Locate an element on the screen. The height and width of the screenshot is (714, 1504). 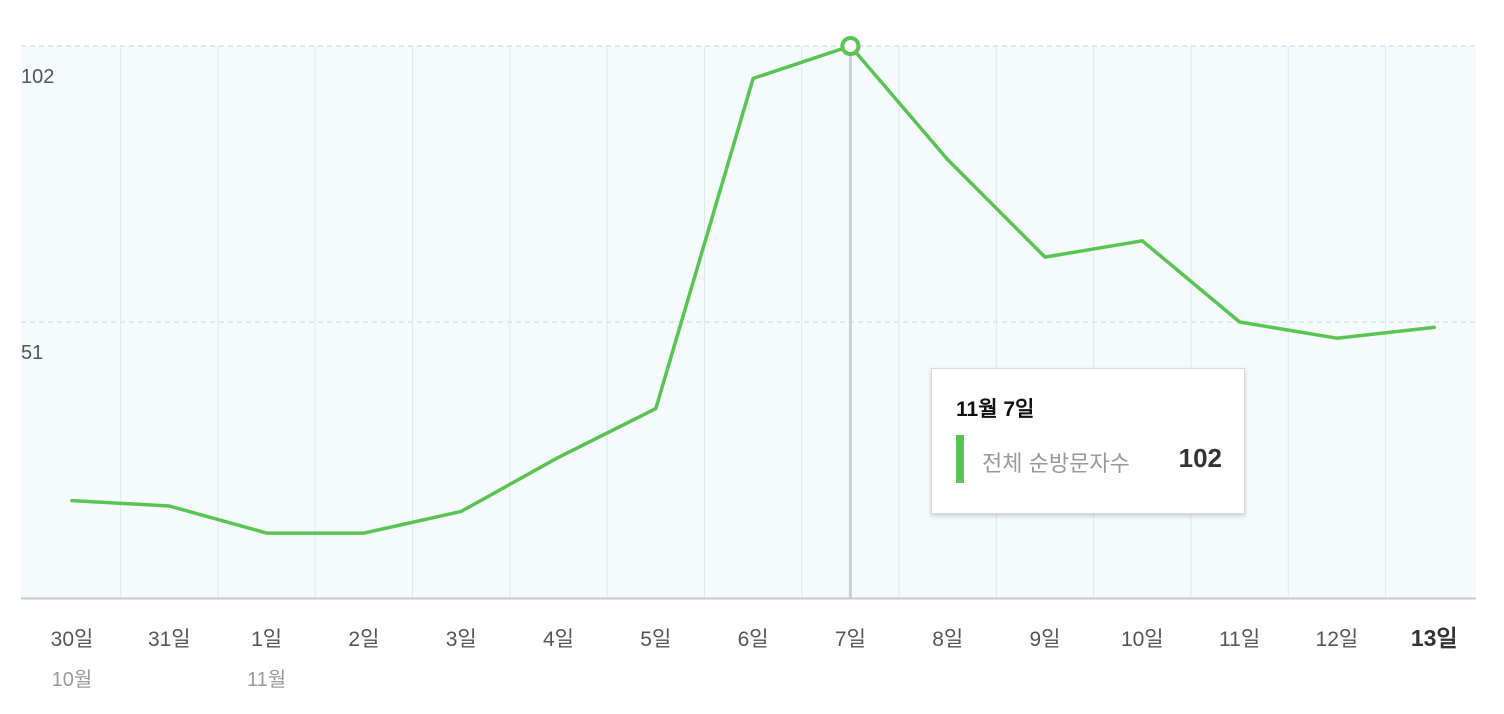
tooltip-date: 11월 7일 is located at coordinates (995, 409).